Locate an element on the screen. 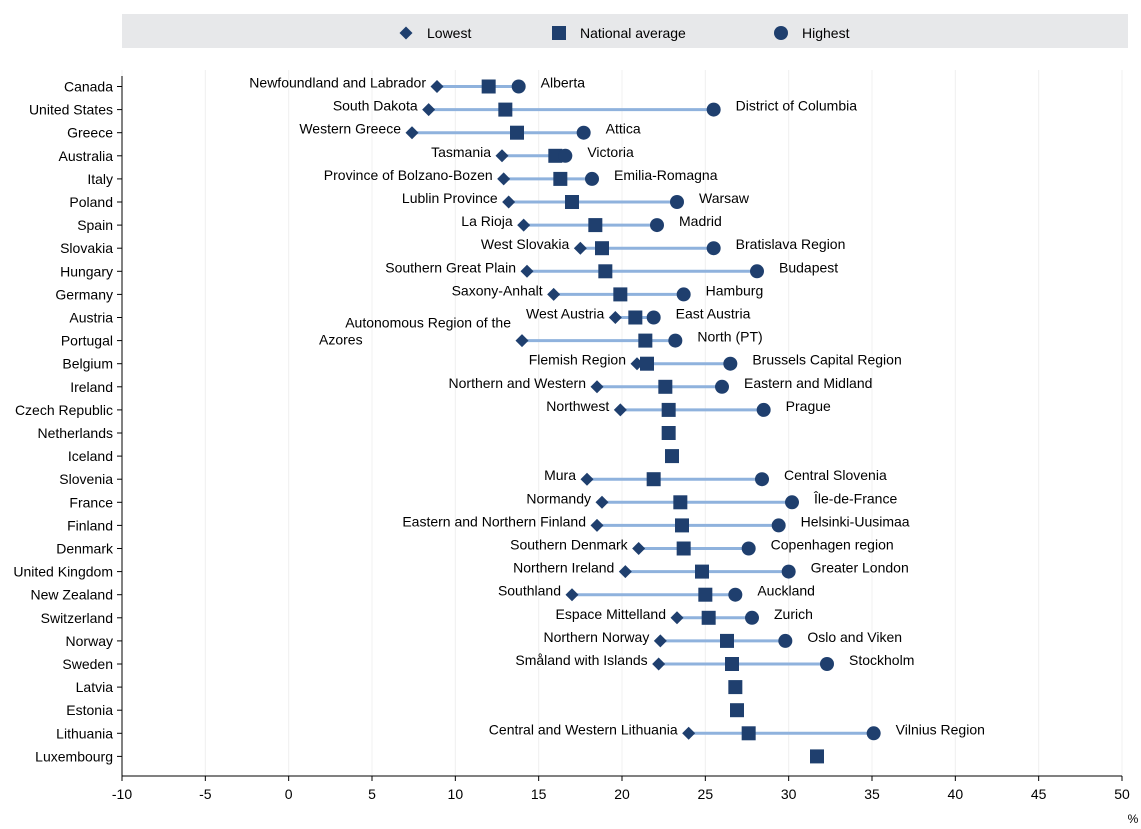 The image size is (1141, 829). lowest-region-label: Espace Mittelland is located at coordinates (610, 614).